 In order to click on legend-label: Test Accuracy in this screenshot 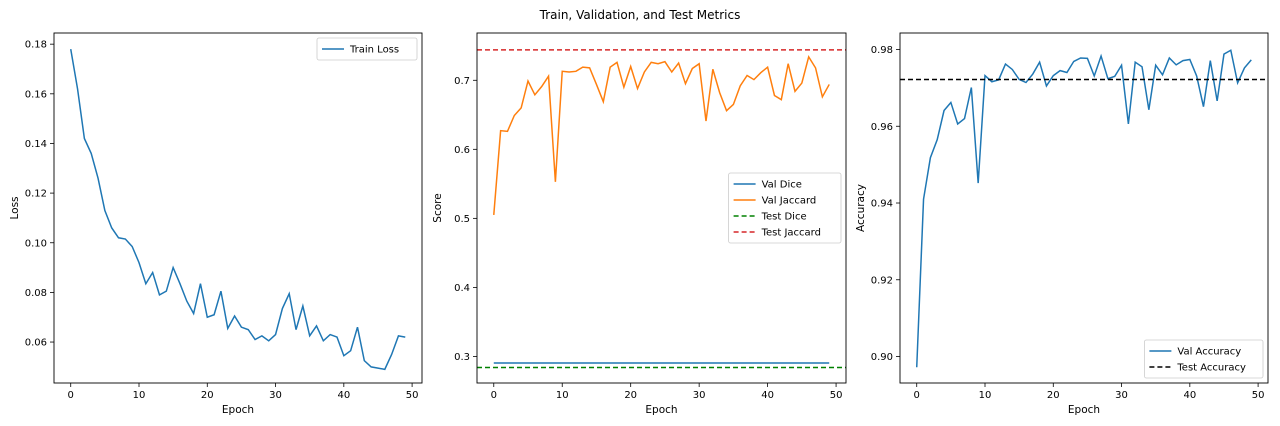, I will do `click(1211, 368)`.